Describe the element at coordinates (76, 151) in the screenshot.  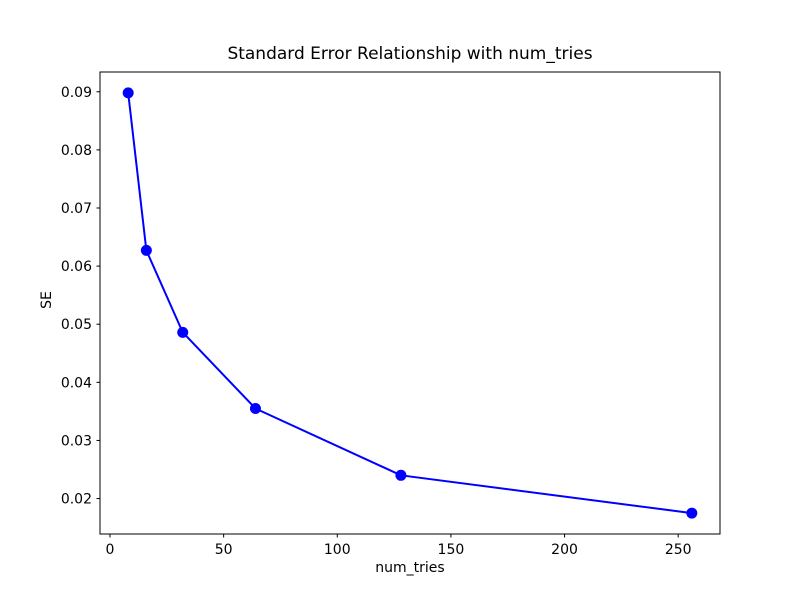
I see `y-tick-label: 0.08` at that location.